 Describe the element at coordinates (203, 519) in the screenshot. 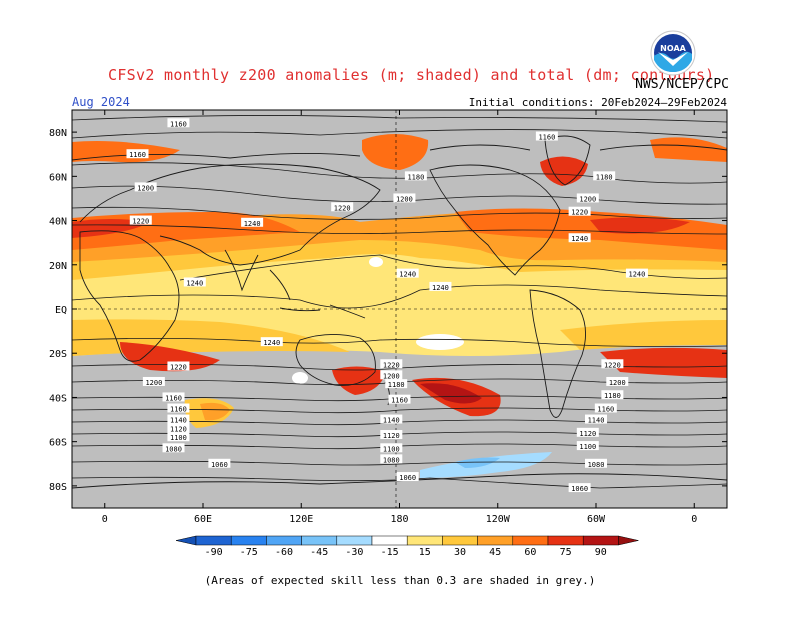

I see `lon-tick-label: 60E` at that location.